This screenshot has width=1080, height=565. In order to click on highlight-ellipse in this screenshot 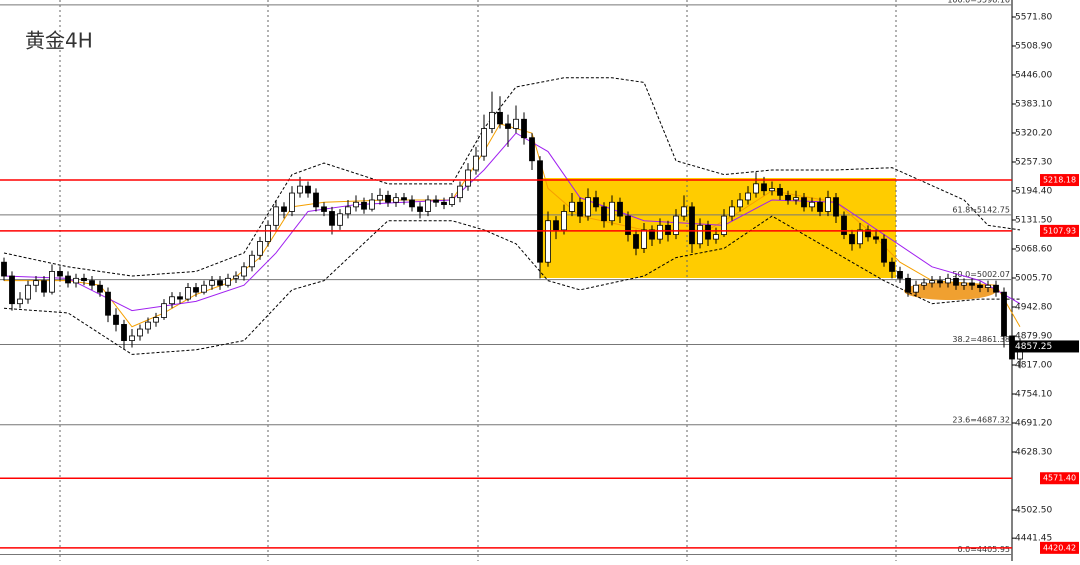, I will do `click(950, 291)`.